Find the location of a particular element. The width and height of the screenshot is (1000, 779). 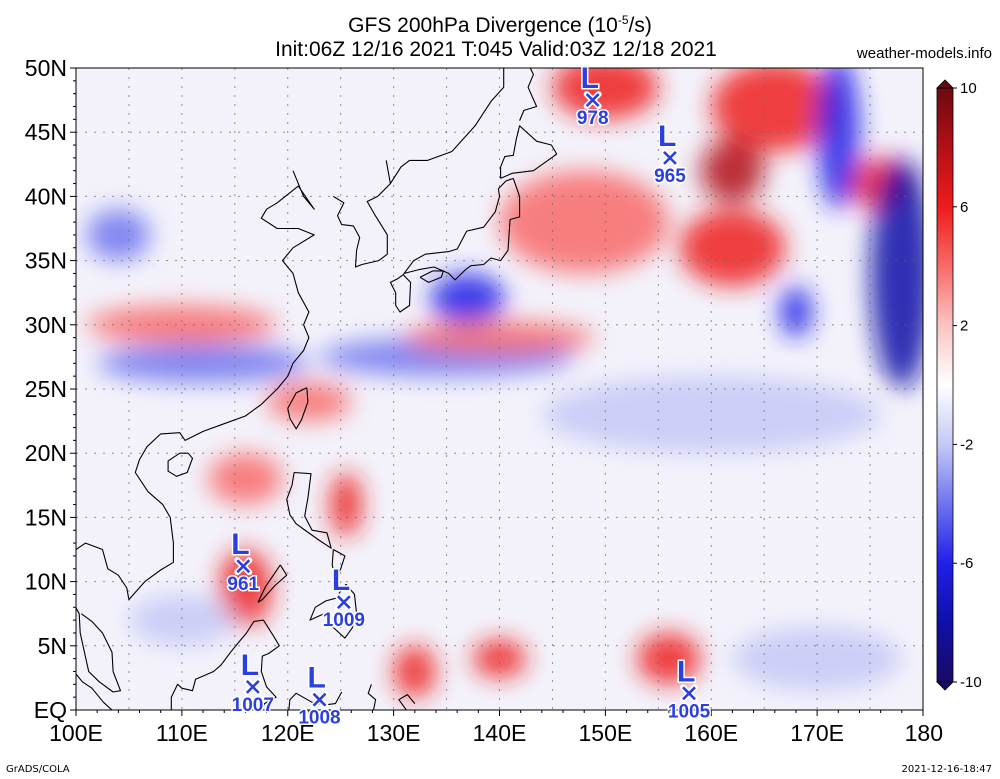

low-marker: L 1008 is located at coordinates (319, 695).